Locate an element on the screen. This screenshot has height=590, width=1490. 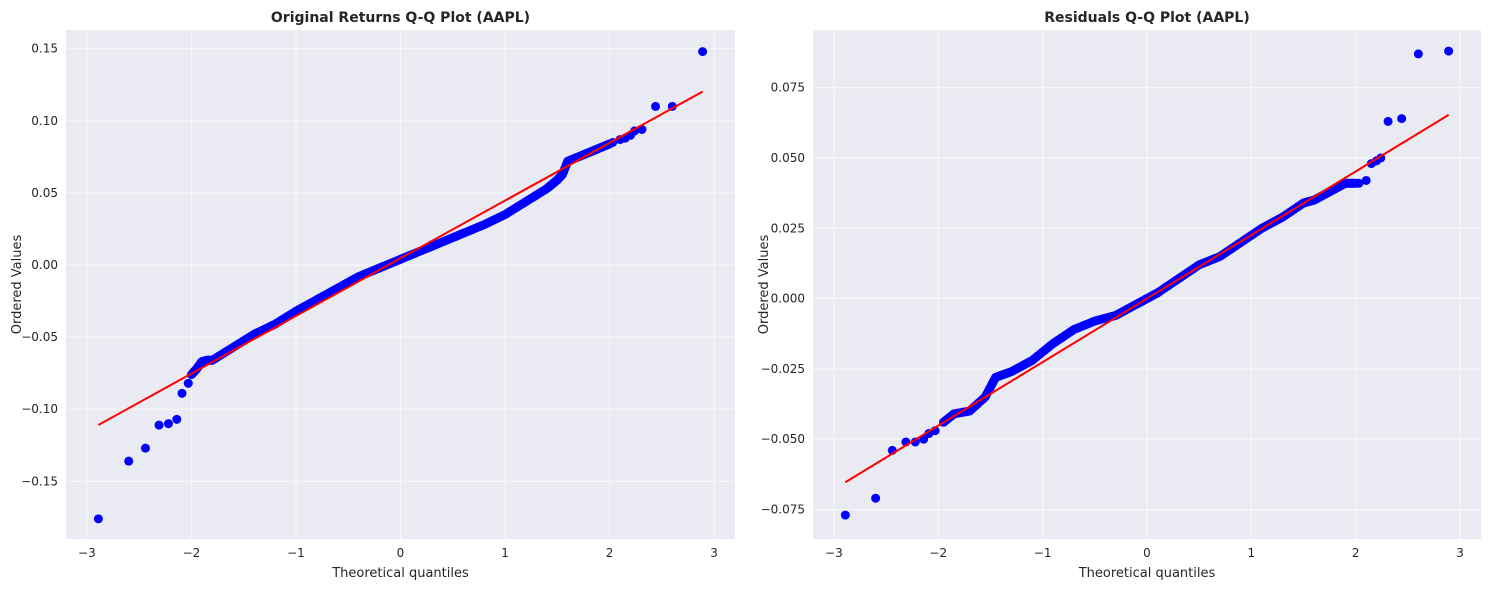
y-tick-label: −0.15 is located at coordinates (39, 481).